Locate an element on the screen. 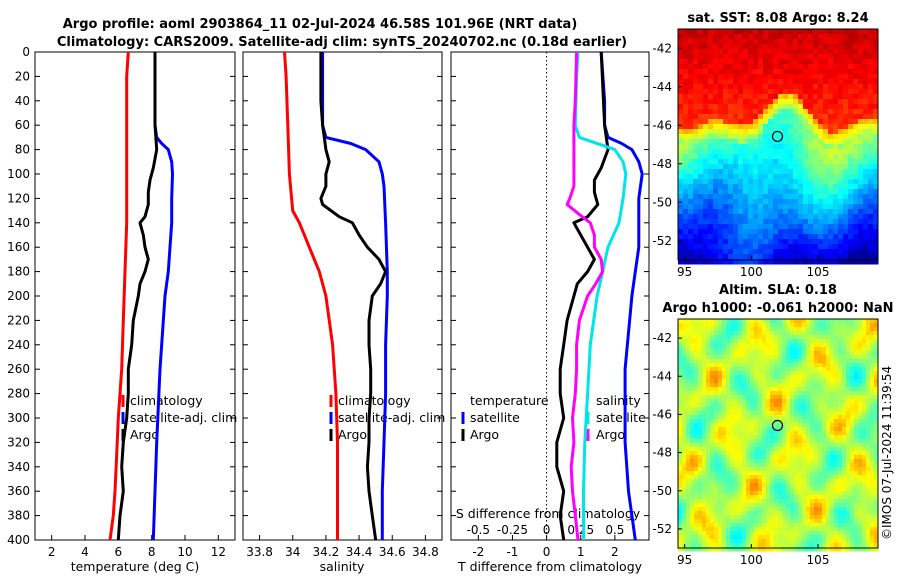 Image resolution: width=900 pixels, height=580 pixels. sst-map-frame is located at coordinates (778, 144).